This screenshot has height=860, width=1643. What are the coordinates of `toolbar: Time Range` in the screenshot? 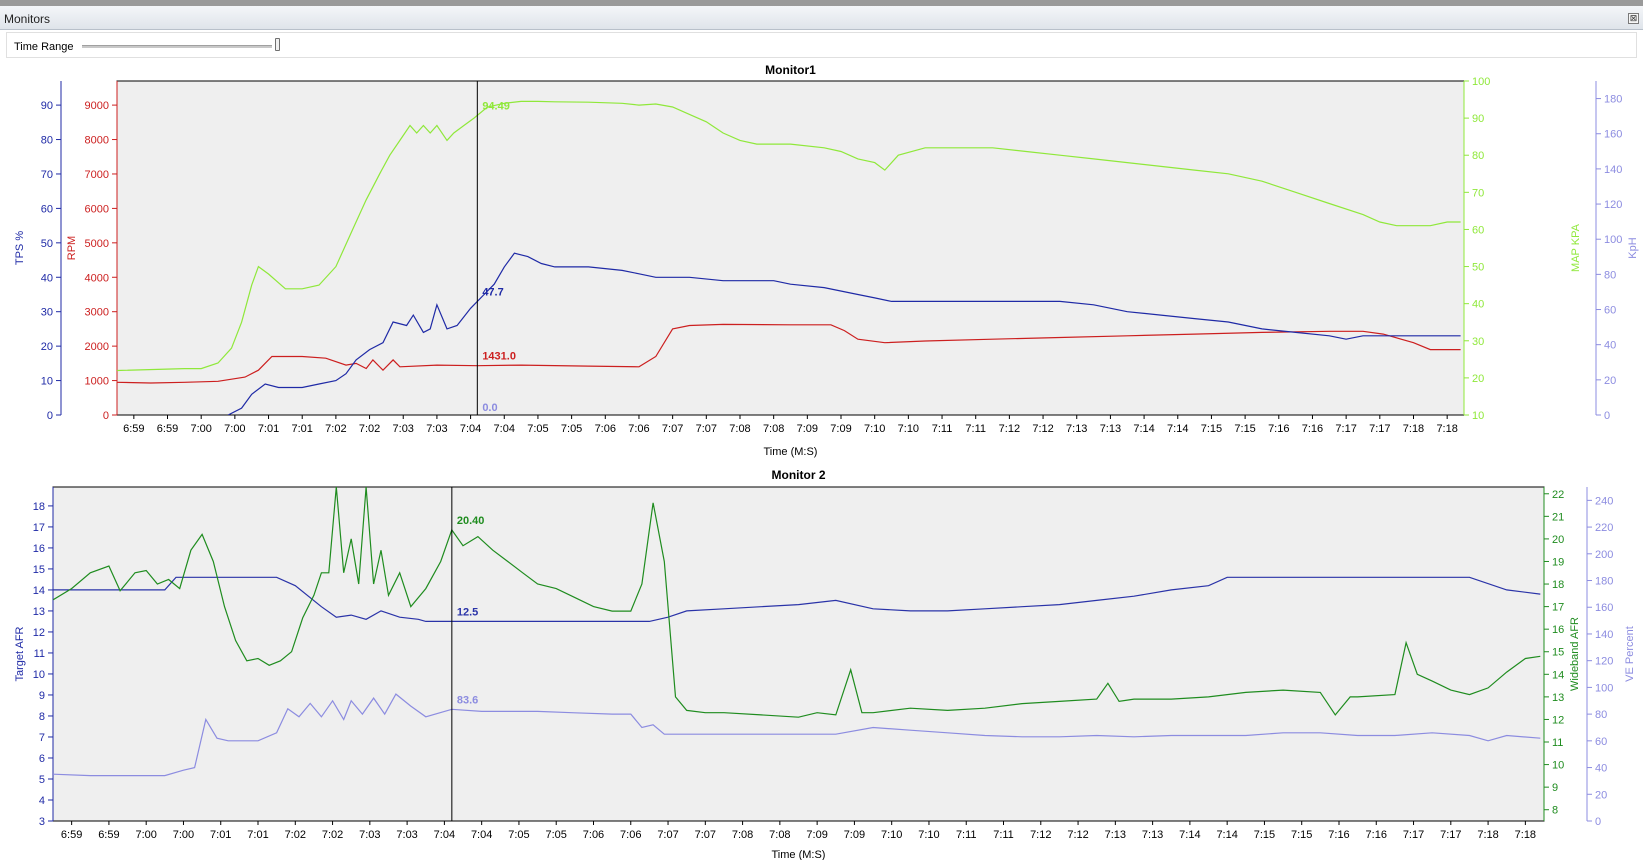 It's located at (821, 45).